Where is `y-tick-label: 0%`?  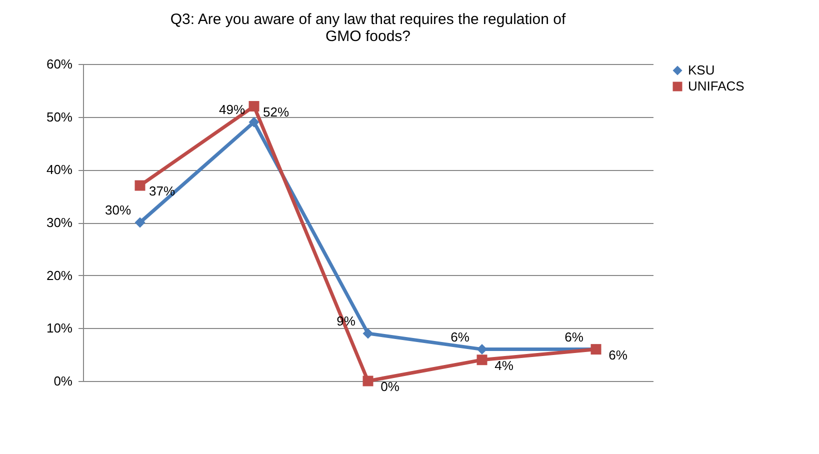 y-tick-label: 0% is located at coordinates (63, 381).